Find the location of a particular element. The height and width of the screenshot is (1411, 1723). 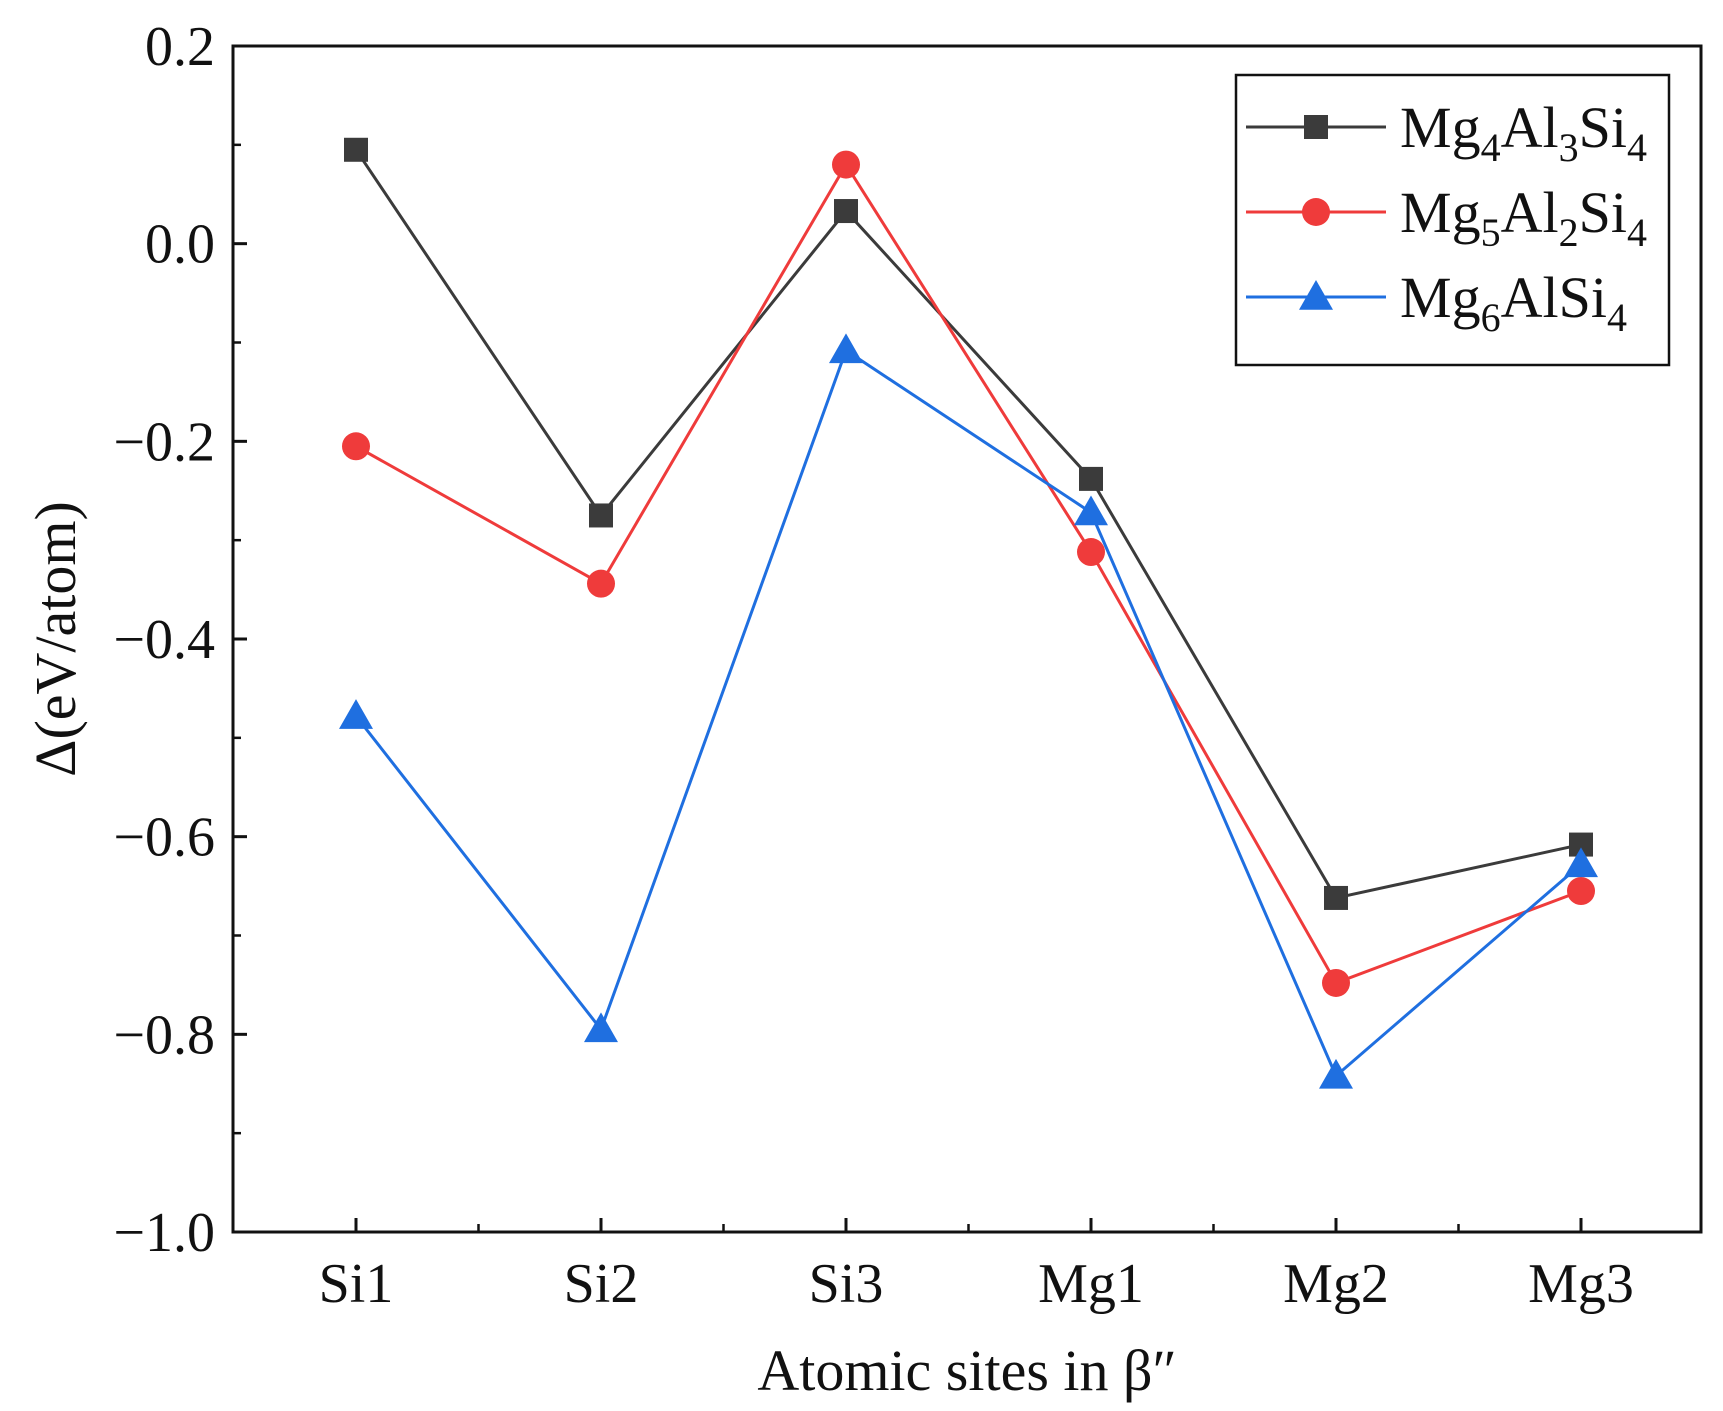

x-tick-label: Mg2 is located at coordinates (1336, 1284).